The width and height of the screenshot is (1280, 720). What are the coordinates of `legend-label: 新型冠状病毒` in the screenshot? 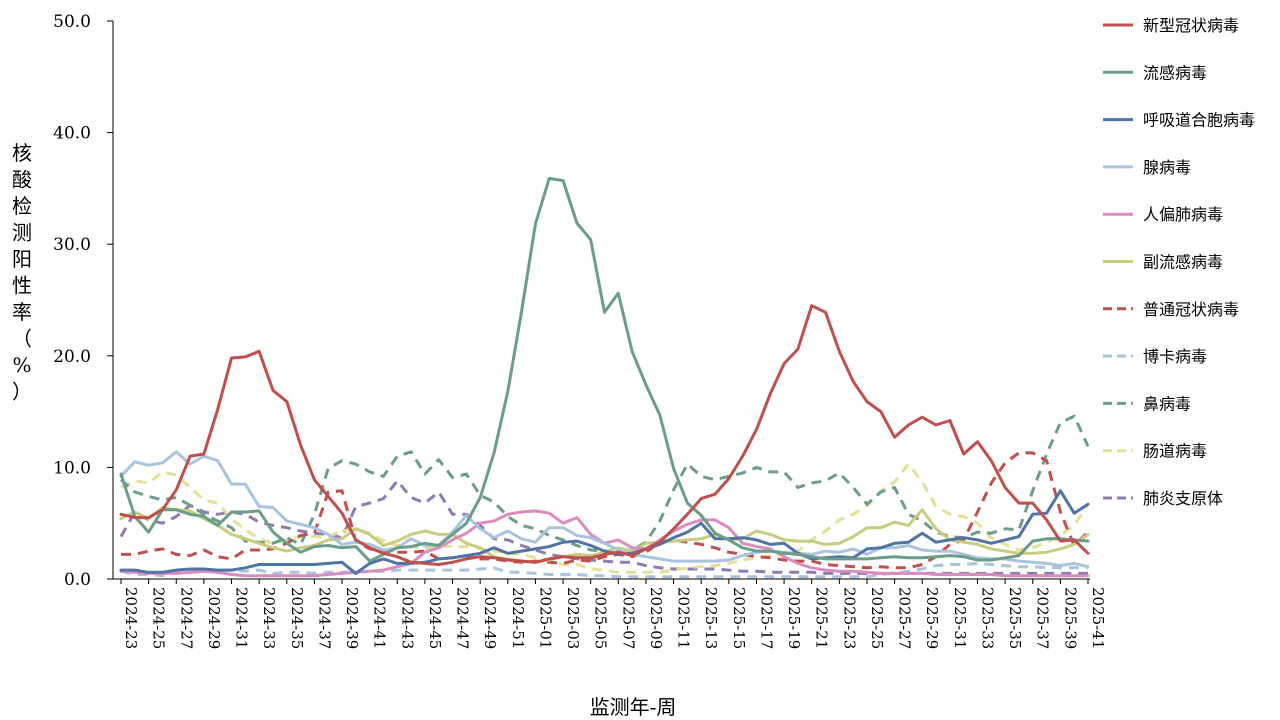 It's located at (1191, 25).